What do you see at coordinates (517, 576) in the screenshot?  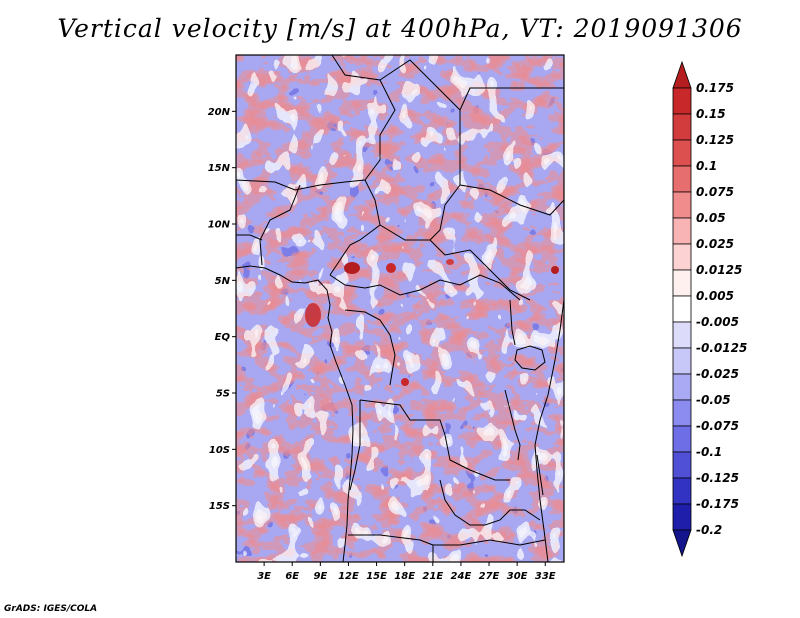 I see `lon-label: 30E` at bounding box center [517, 576].